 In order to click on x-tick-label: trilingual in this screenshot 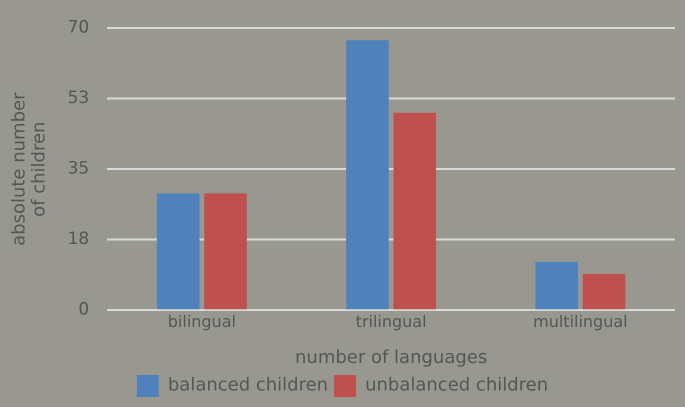, I will do `click(391, 321)`.